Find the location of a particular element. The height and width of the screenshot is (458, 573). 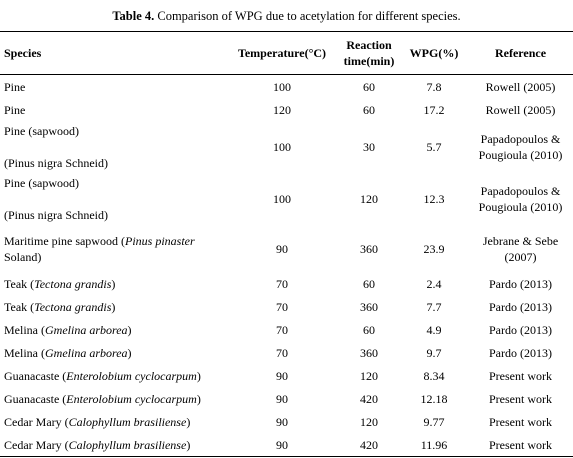

cell-reference-line2: (2007) is located at coordinates (520, 256).